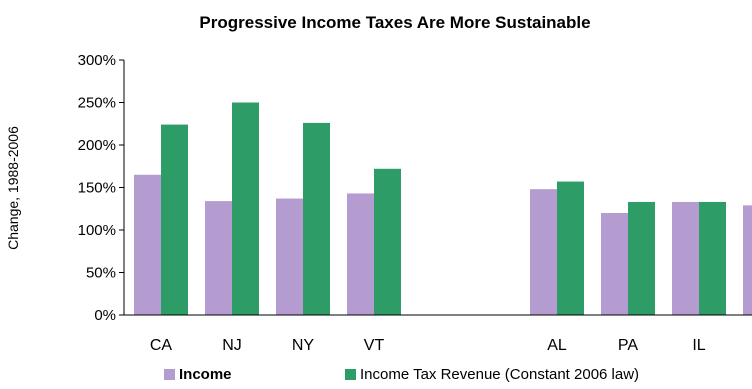  Describe the element at coordinates (747, 260) in the screenshot. I see `bar-in-income` at that location.